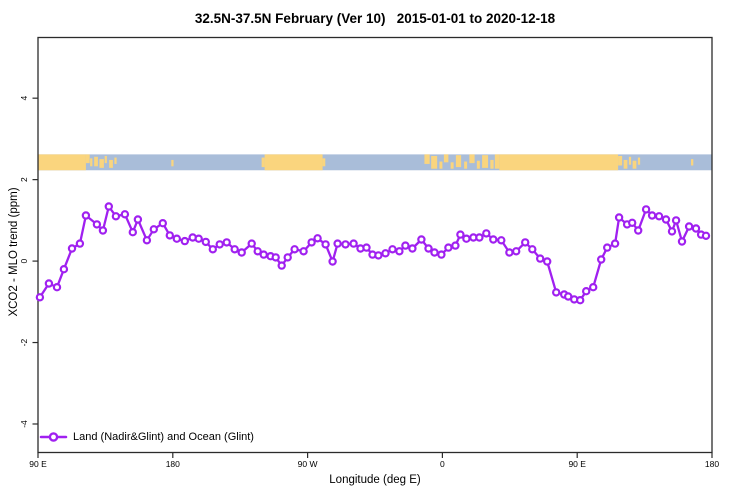 The height and width of the screenshot is (500, 750). I want to click on legend-marker-sample, so click(53, 437).